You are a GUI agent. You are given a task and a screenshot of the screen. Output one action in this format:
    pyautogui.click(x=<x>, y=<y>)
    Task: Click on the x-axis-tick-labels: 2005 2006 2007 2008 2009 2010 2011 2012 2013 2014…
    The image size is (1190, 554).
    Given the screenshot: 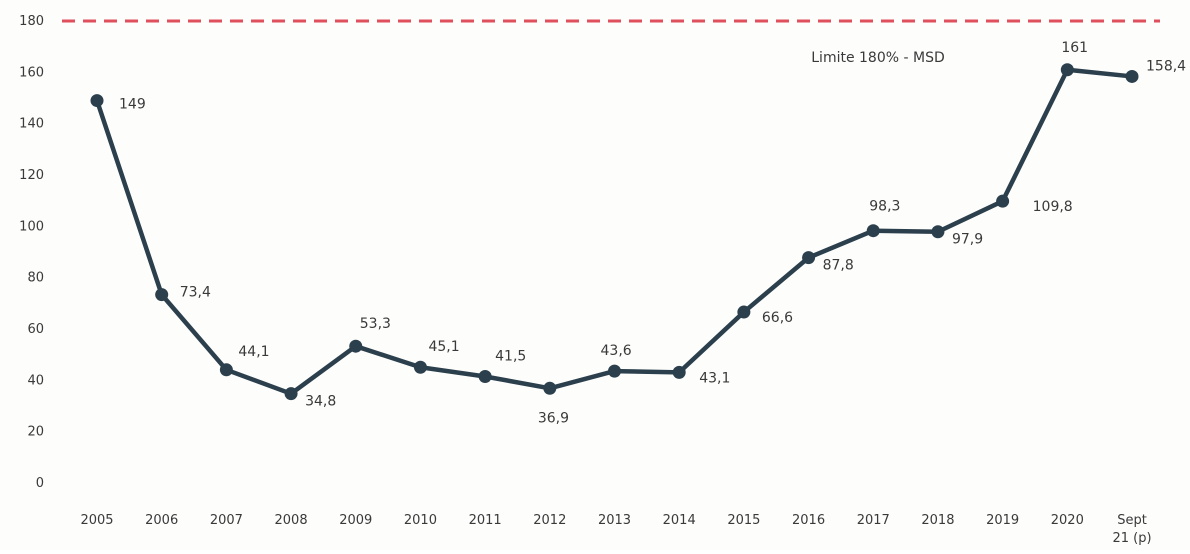 What is the action you would take?
    pyautogui.click(x=615, y=529)
    